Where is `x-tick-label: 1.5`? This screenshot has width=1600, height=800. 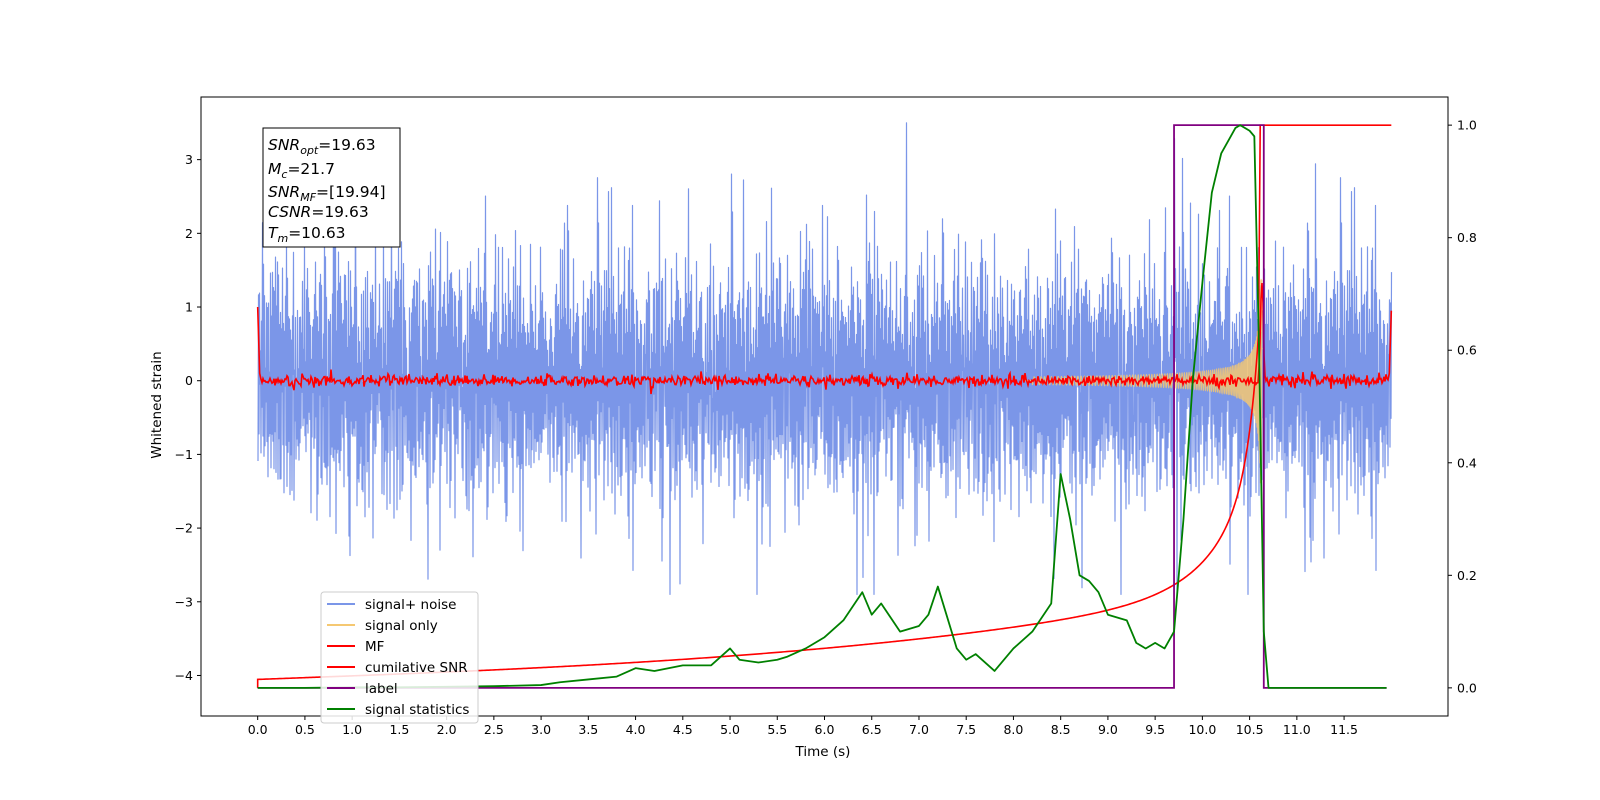 x-tick-label: 1.5 is located at coordinates (399, 729).